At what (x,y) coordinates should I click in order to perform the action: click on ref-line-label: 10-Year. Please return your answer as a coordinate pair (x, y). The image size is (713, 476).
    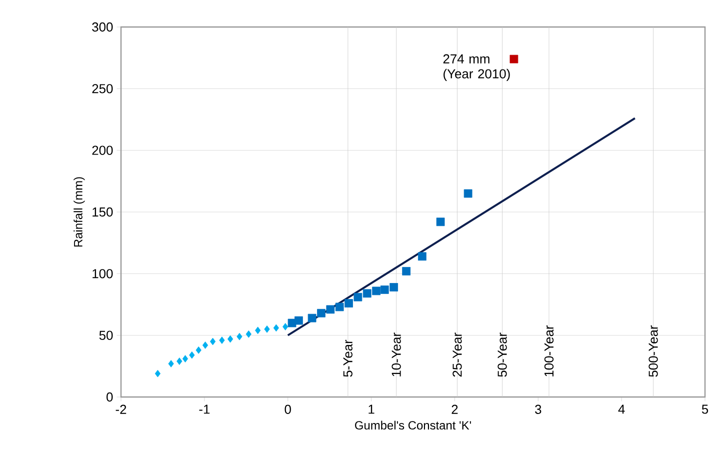
    Looking at the image, I should click on (396, 354).